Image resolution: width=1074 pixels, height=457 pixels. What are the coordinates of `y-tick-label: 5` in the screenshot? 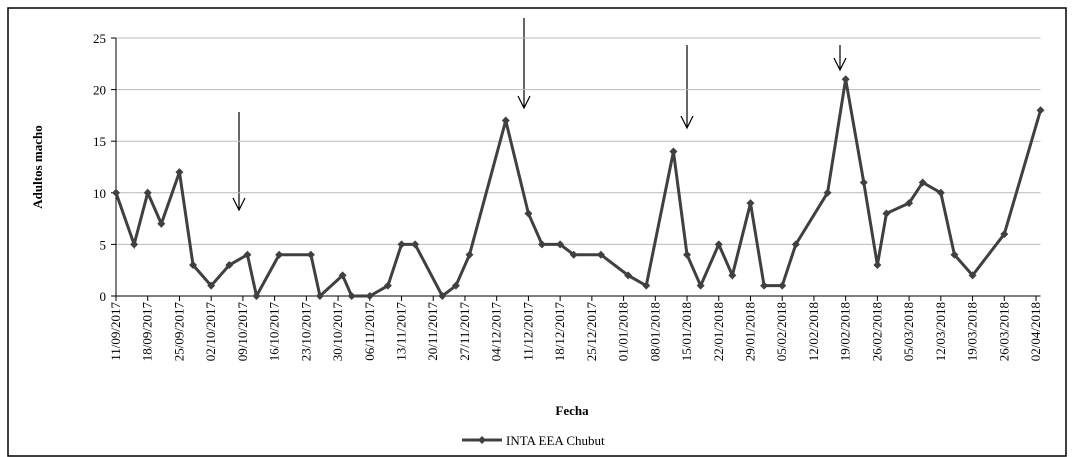 It's located at (103, 244).